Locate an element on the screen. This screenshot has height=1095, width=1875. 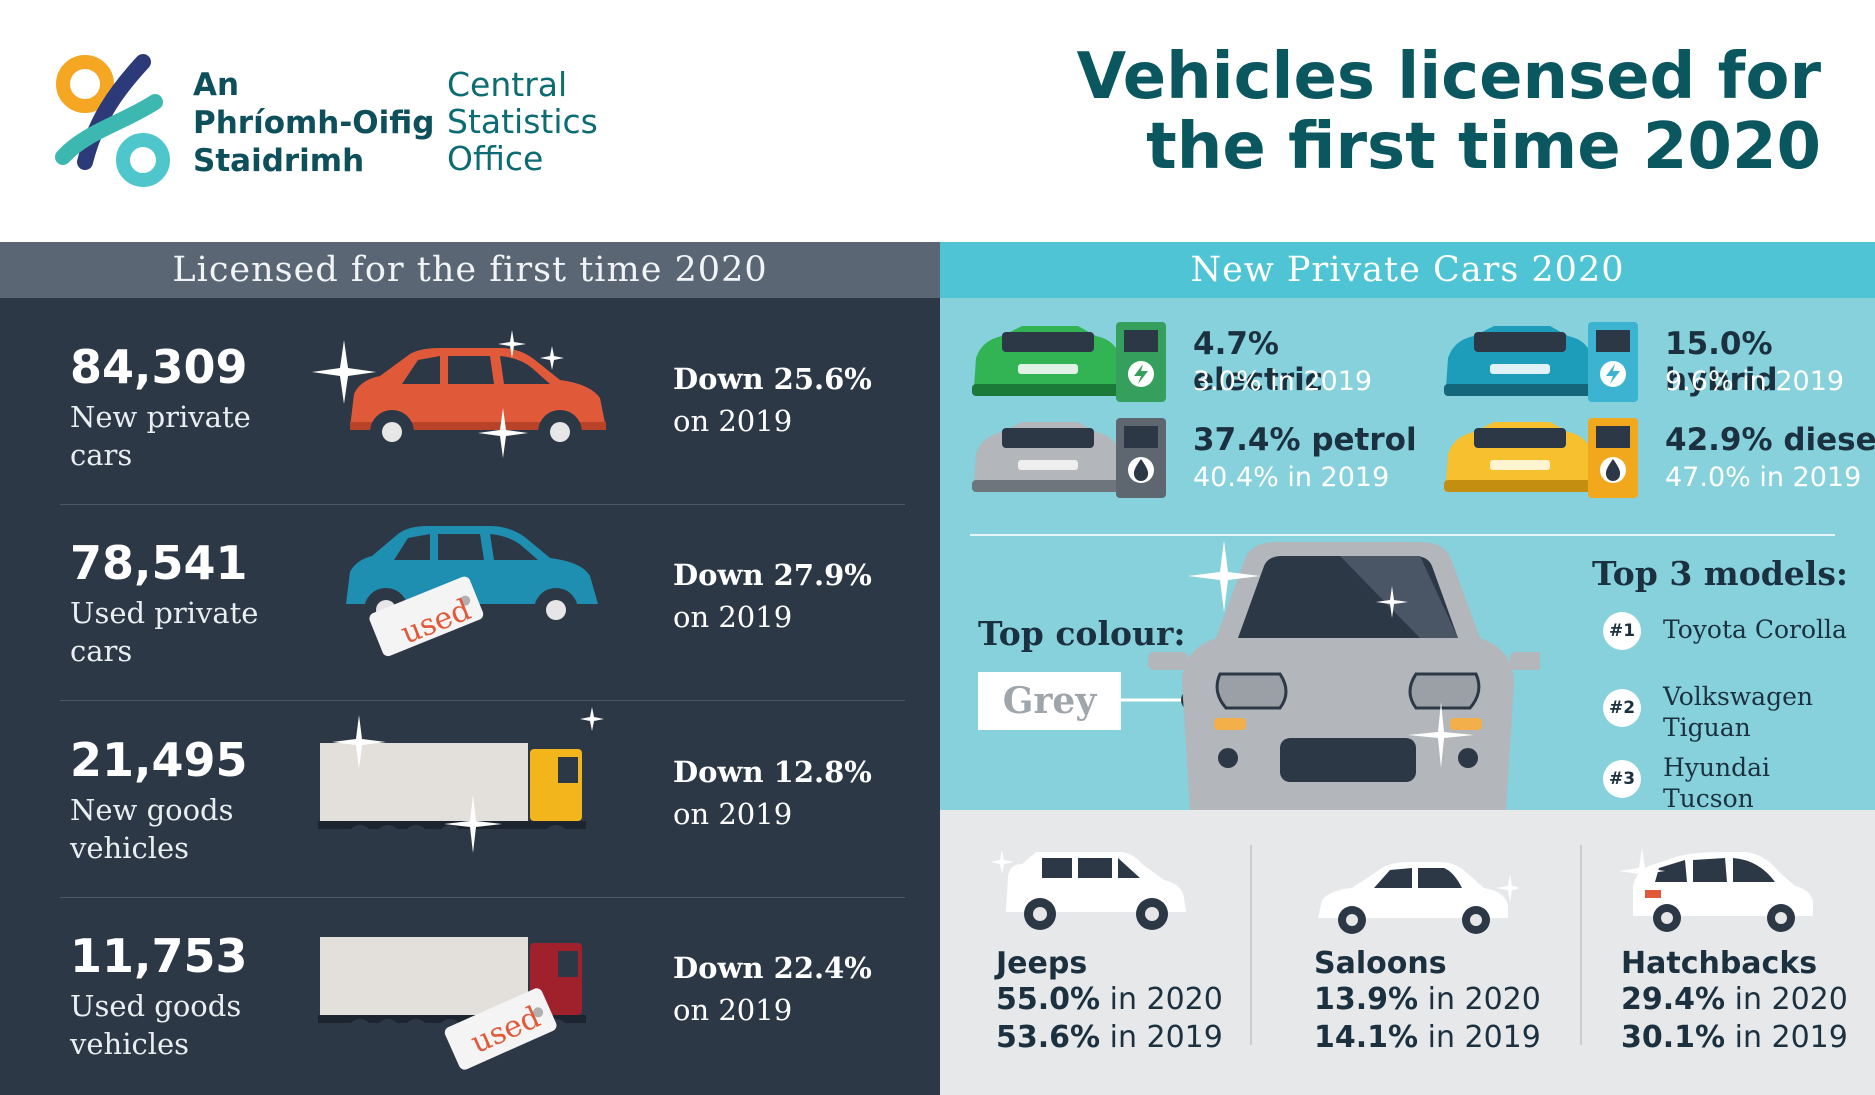
fuel-share-2019: 40.4% in 2019 is located at coordinates (1291, 477).